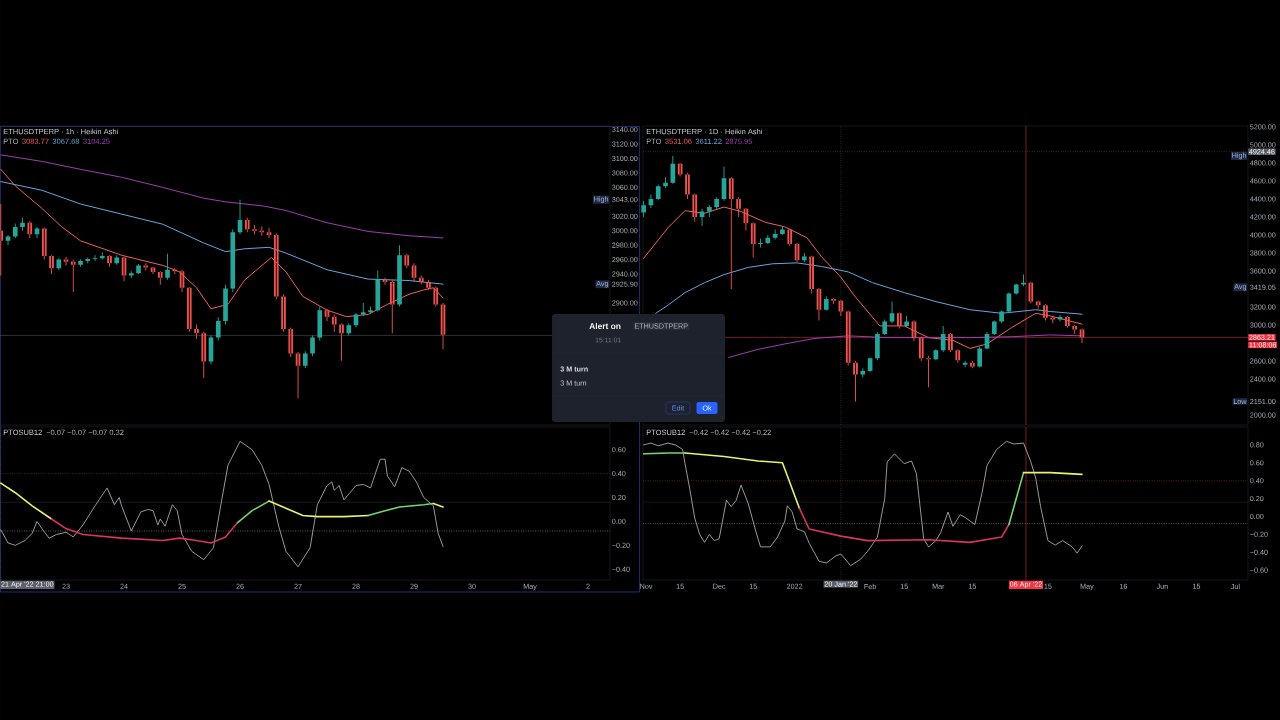 The width and height of the screenshot is (1280, 720). I want to click on text: Alert on, so click(605, 326).